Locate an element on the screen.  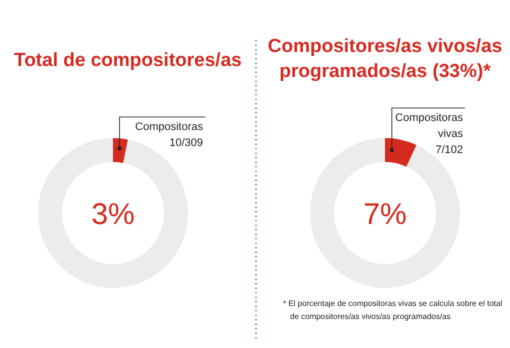
chart-title: Compositores/as vivos/as programados/as (33%)* is located at coordinates (385, 59).